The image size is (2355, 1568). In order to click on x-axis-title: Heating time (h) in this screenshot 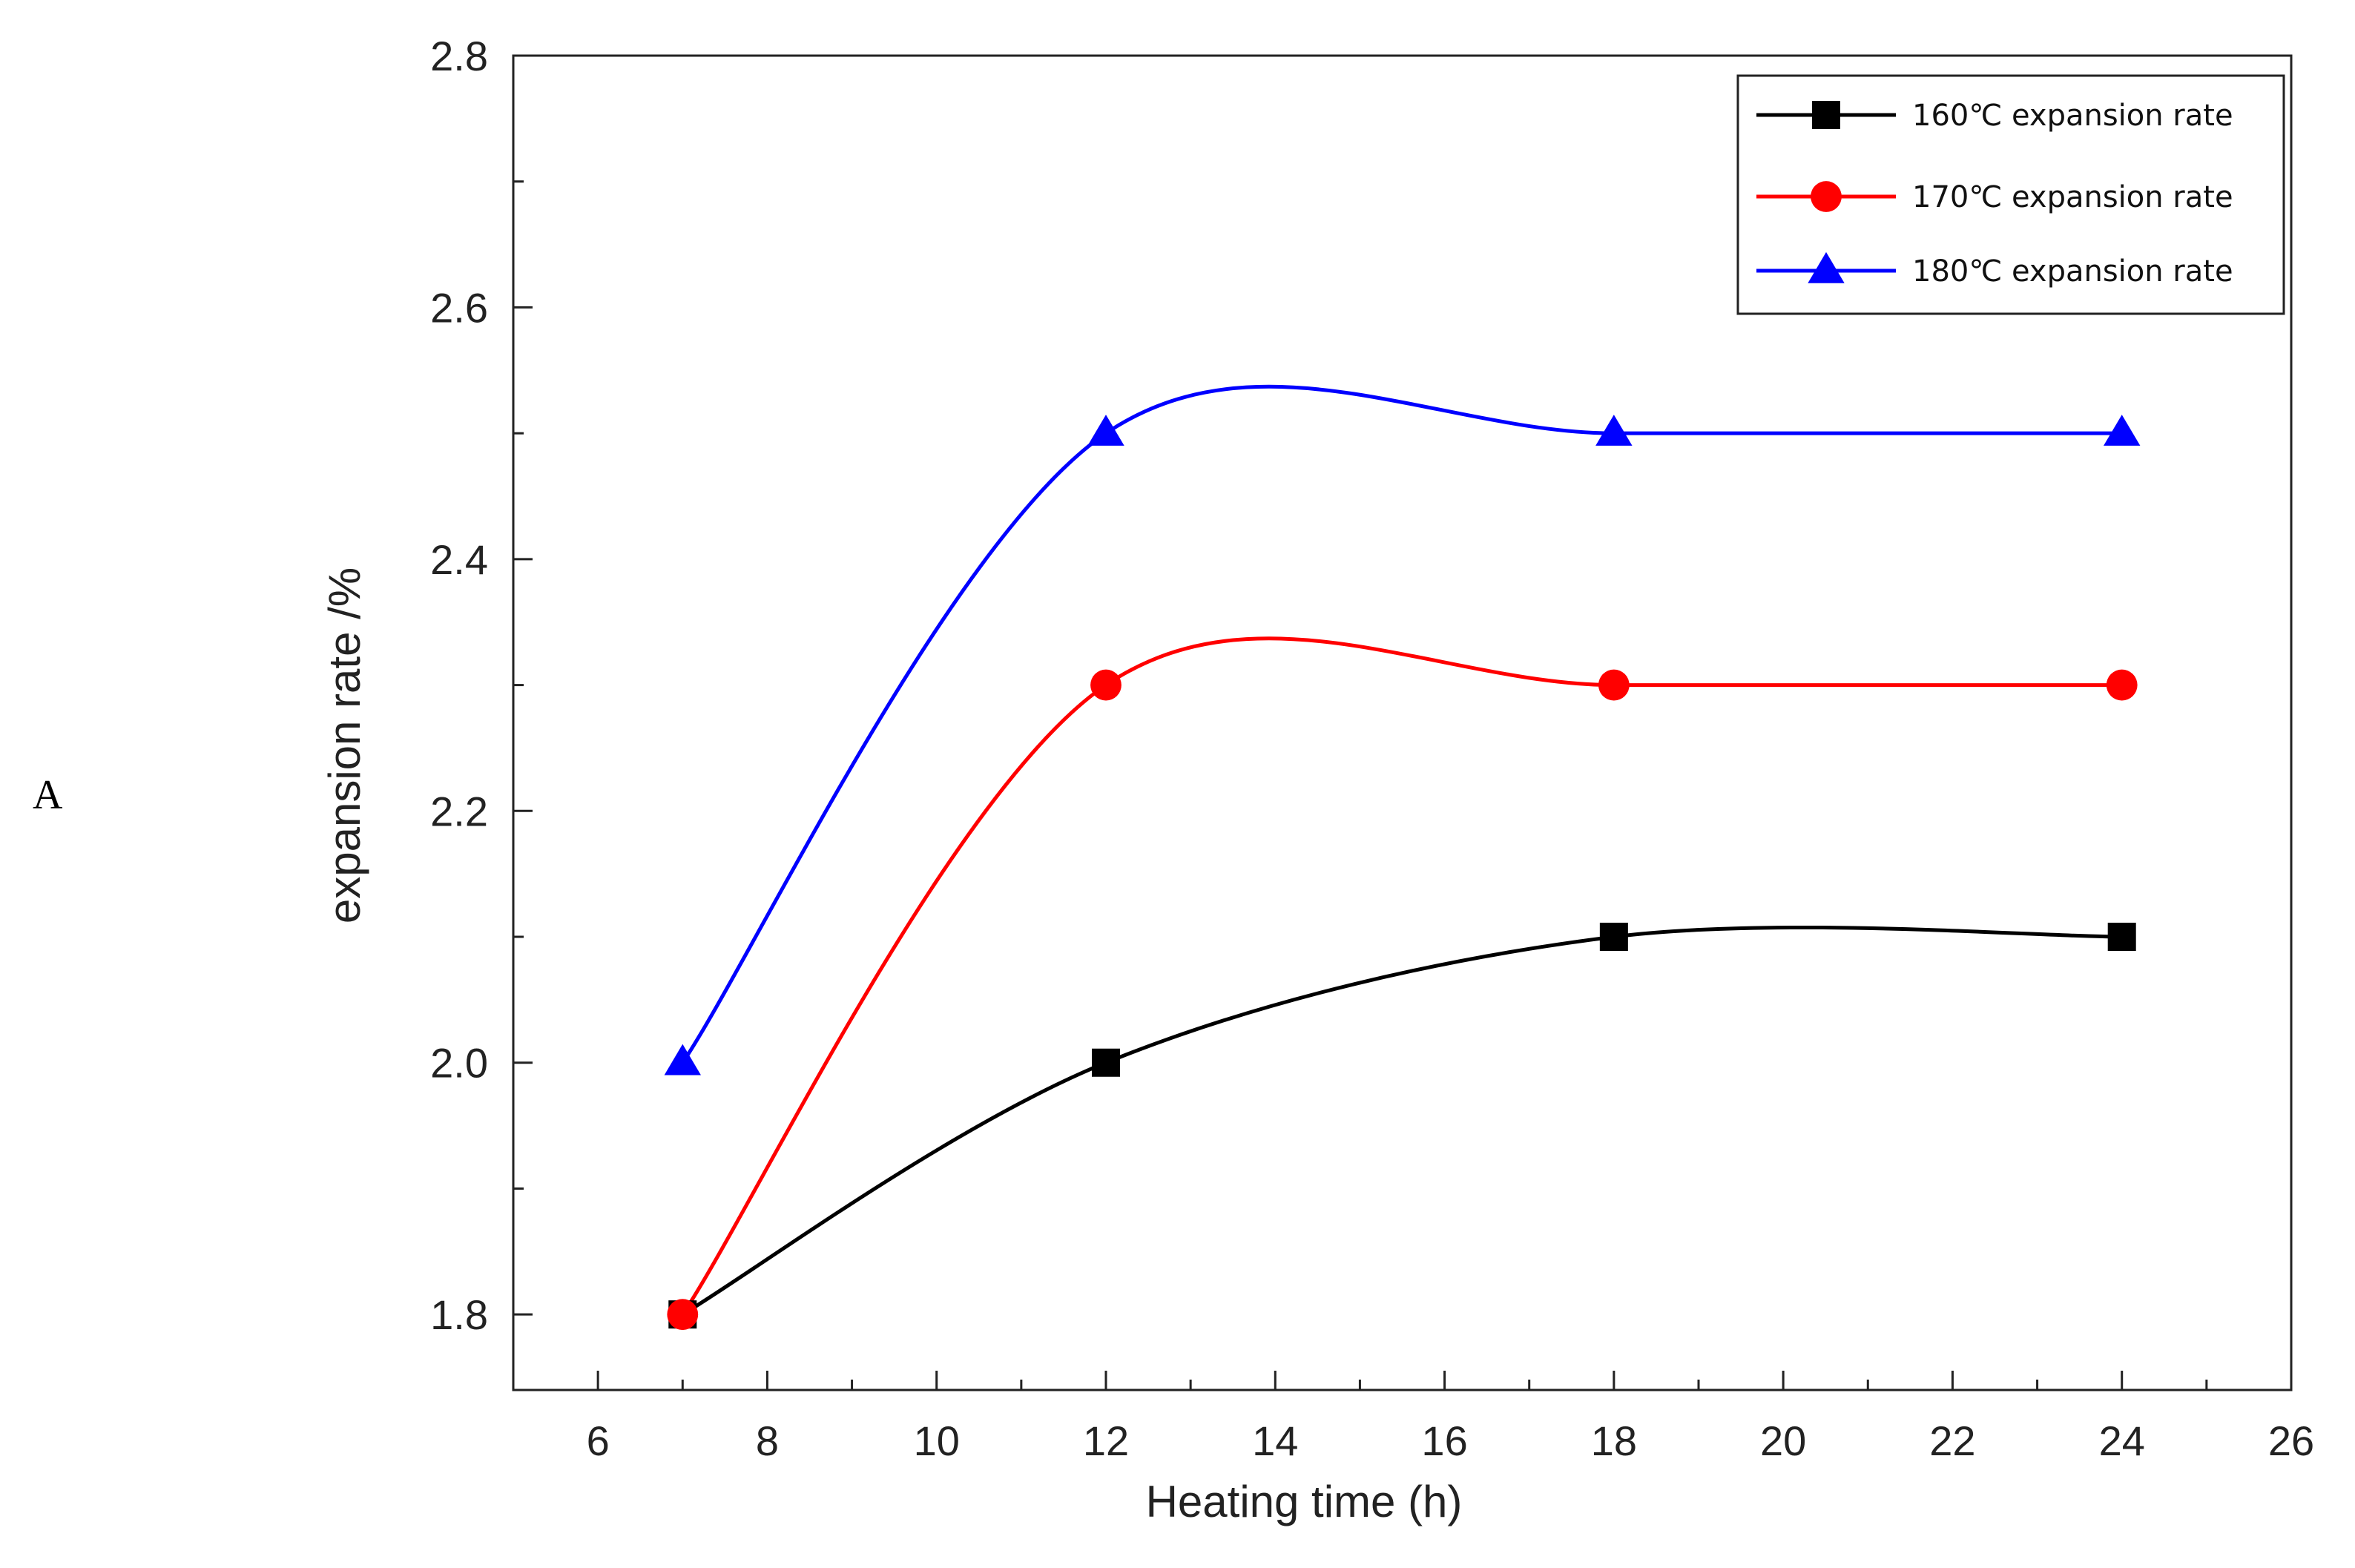, I will do `click(1304, 1502)`.